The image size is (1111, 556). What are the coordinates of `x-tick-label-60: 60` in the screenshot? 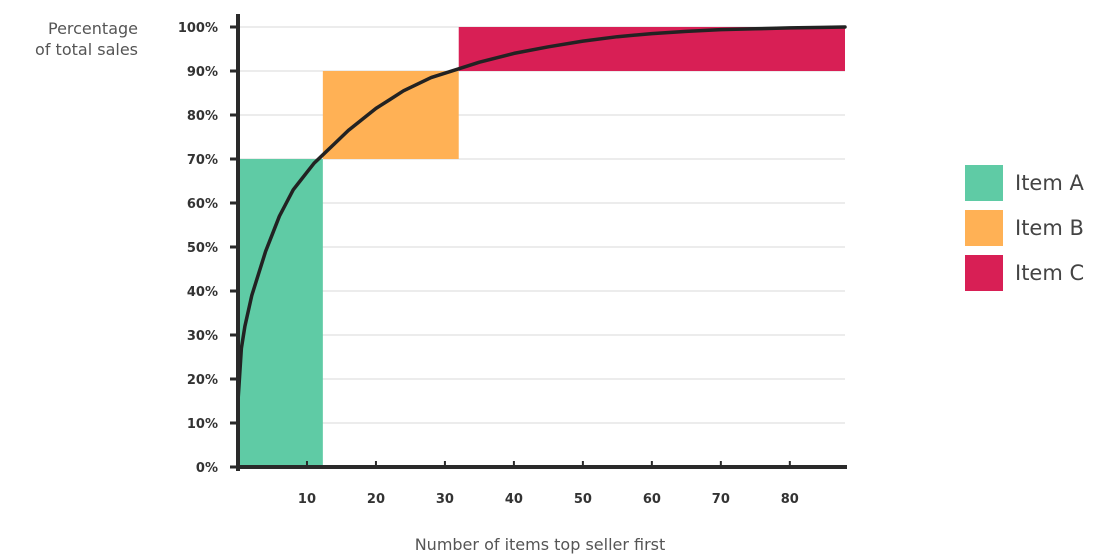 It's located at (652, 499).